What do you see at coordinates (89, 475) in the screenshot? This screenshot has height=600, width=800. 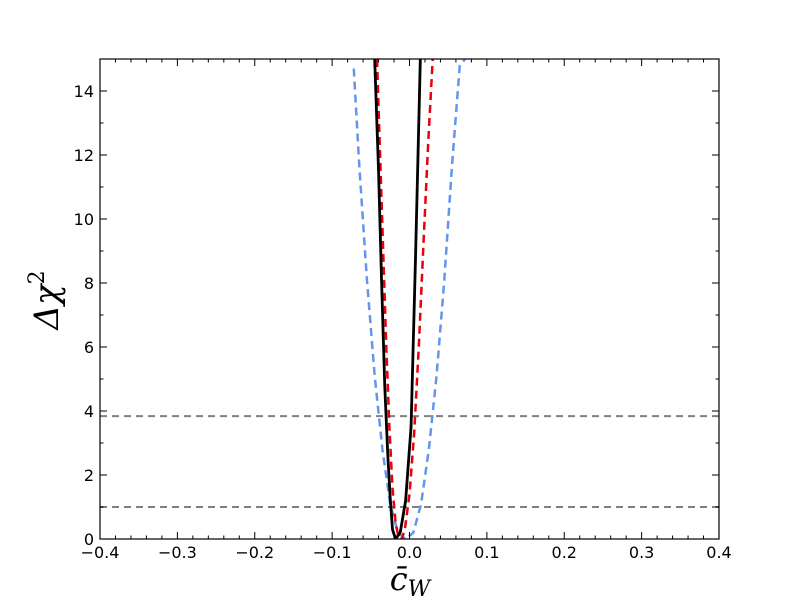 I see `y-tick-label: 2` at bounding box center [89, 475].